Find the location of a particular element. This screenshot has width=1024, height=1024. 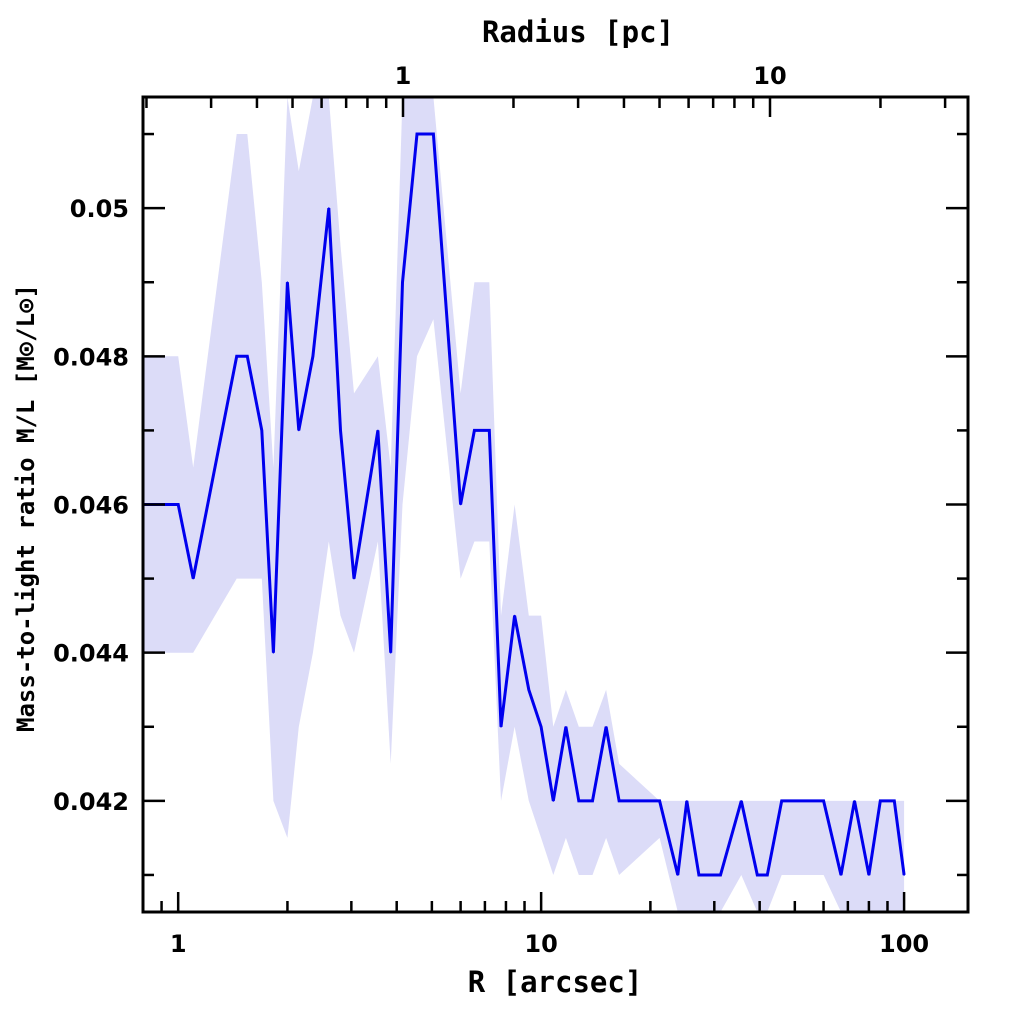

top-x-tick-label: 1 is located at coordinates (403, 76).